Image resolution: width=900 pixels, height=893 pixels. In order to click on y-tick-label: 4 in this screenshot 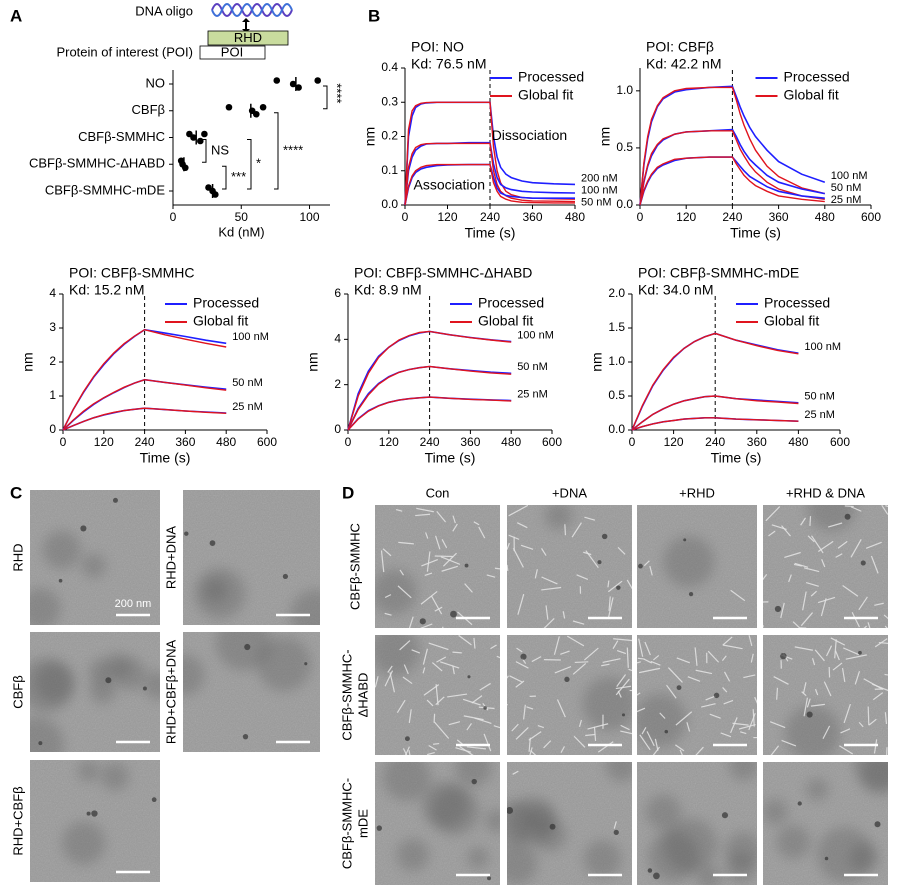, I will do `click(337, 339)`.